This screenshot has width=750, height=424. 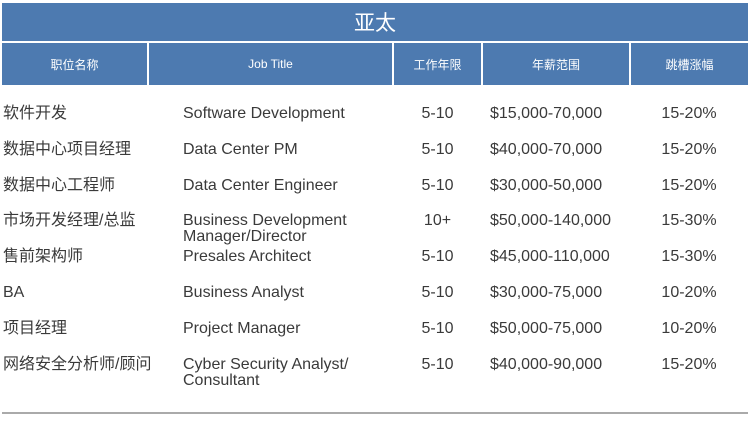 What do you see at coordinates (266, 372) in the screenshot?
I see `table-cell: Cyber Security Analyst/ Consultant` at bounding box center [266, 372].